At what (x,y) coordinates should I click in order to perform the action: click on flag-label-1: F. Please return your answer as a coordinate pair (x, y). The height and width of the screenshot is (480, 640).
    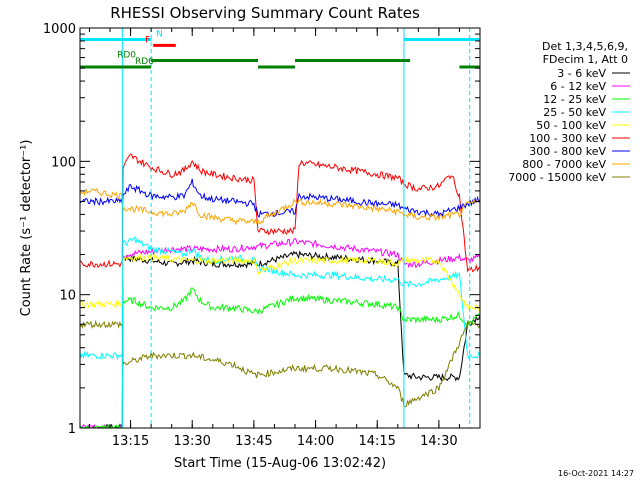
    Looking at the image, I should click on (147, 40).